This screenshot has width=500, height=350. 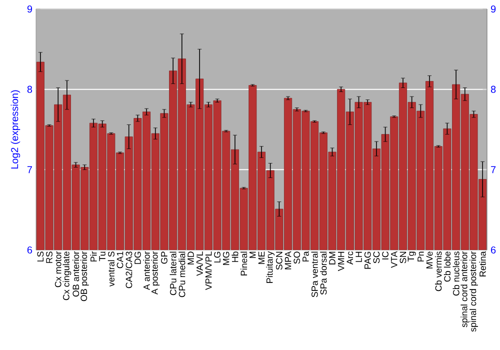 What do you see at coordinates (376, 258) in the screenshot?
I see `x-tick-label: SC` at bounding box center [376, 258].